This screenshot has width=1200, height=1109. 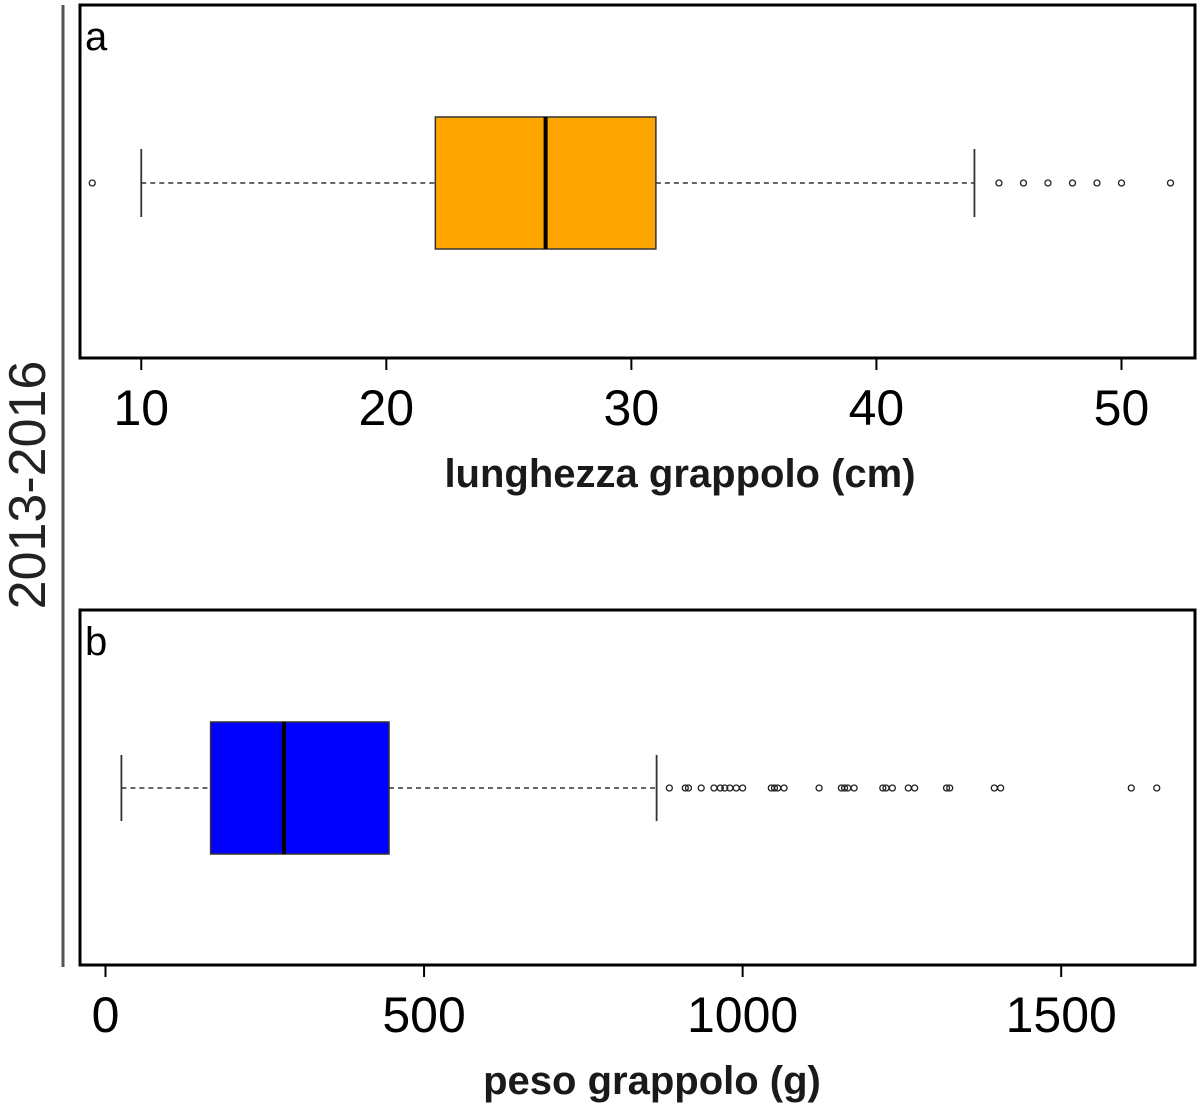 I want to click on x-tick-label: 0, so click(x=106, y=1015).